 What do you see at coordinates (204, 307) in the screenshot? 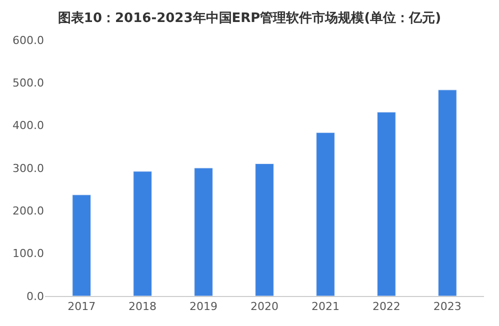
I see `x-tick-label: 2019` at bounding box center [204, 307].